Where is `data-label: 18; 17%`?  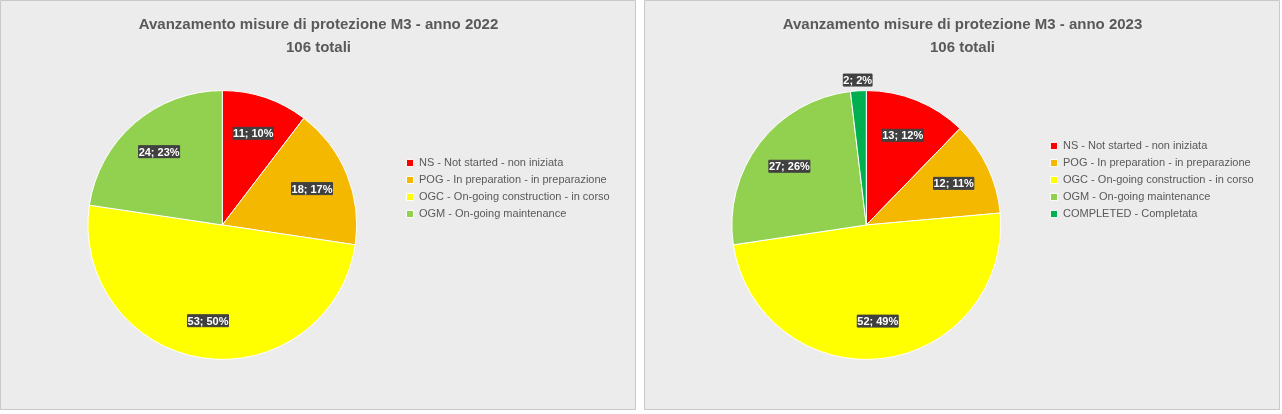 data-label: 18; 17% is located at coordinates (312, 188).